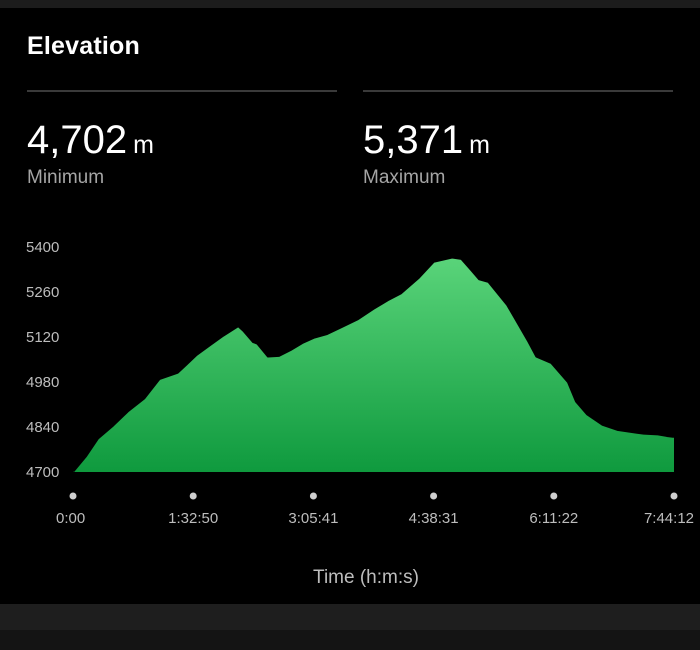  What do you see at coordinates (42, 472) in the screenshot?
I see `y-tick-label: 4700` at bounding box center [42, 472].